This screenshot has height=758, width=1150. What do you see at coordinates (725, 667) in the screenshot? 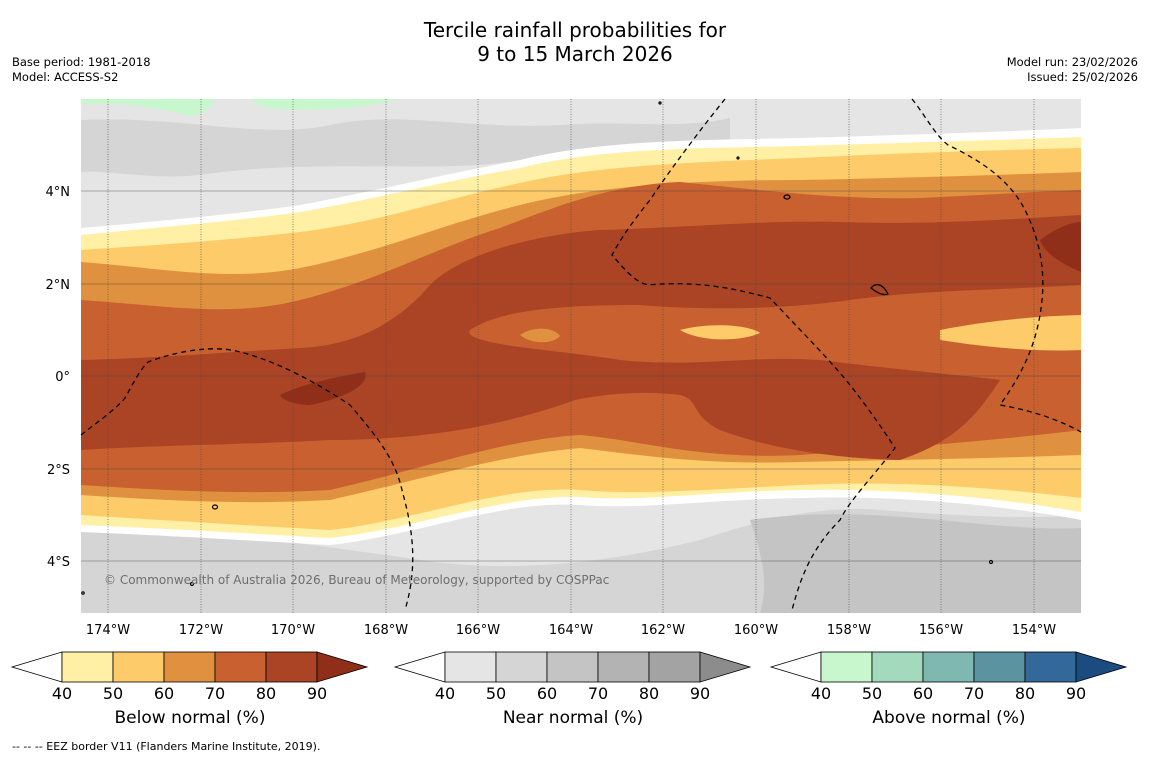
I see `near-colorbar-max-arrow` at bounding box center [725, 667].